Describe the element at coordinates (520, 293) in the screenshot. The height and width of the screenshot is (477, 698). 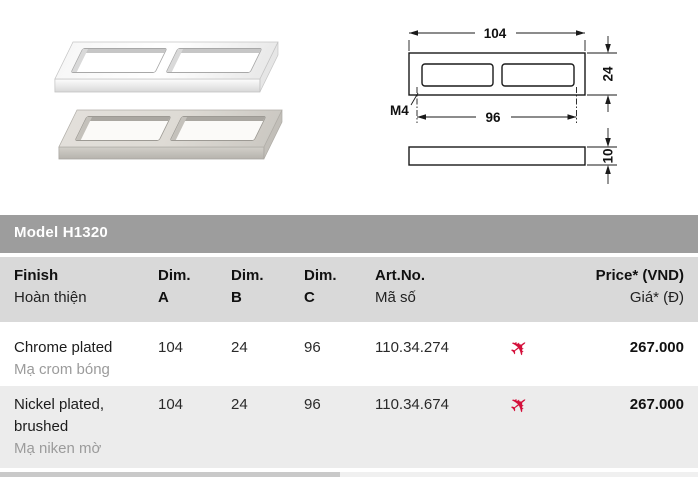
I see `header-spacer` at that location.